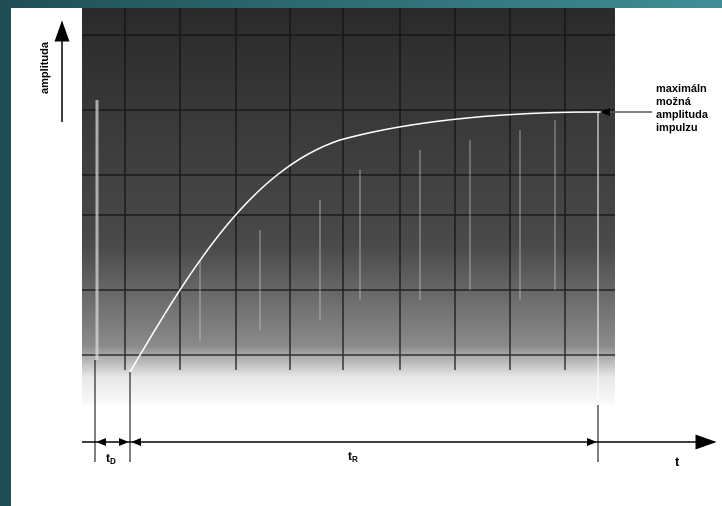 This screenshot has width=722, height=506. I want to click on delay-main: t, so click(108, 458).